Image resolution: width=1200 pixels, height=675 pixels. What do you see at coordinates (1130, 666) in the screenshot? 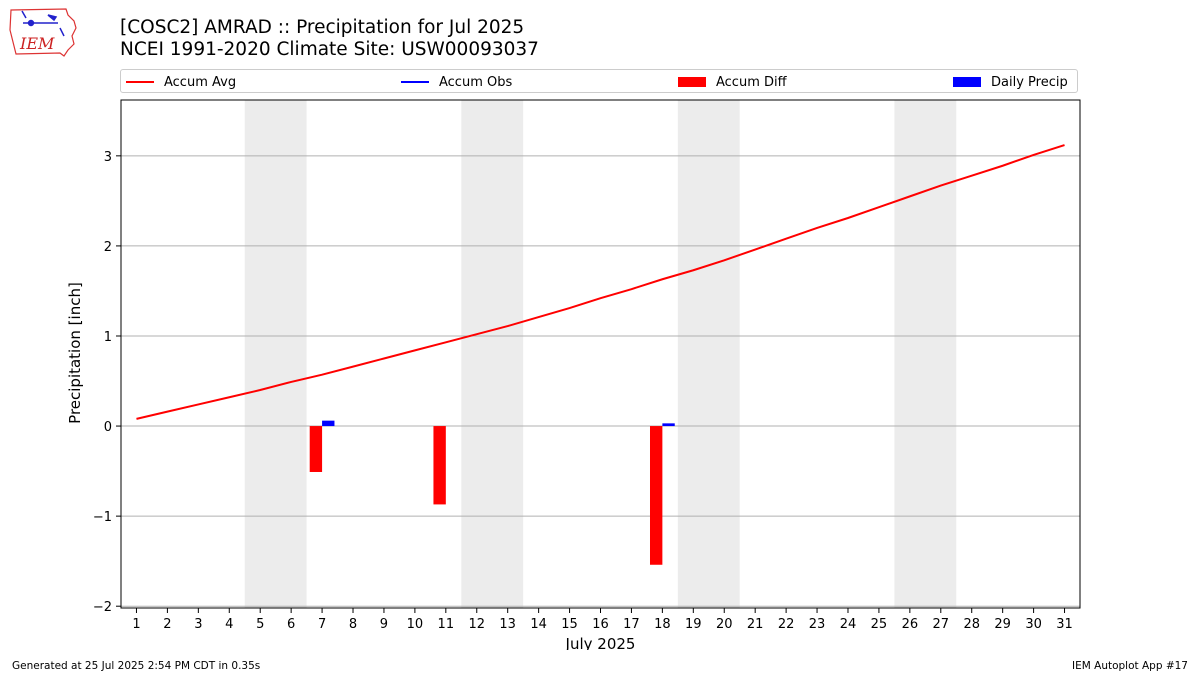
I see `app-credit: IEM Autoplot App #17` at bounding box center [1130, 666].